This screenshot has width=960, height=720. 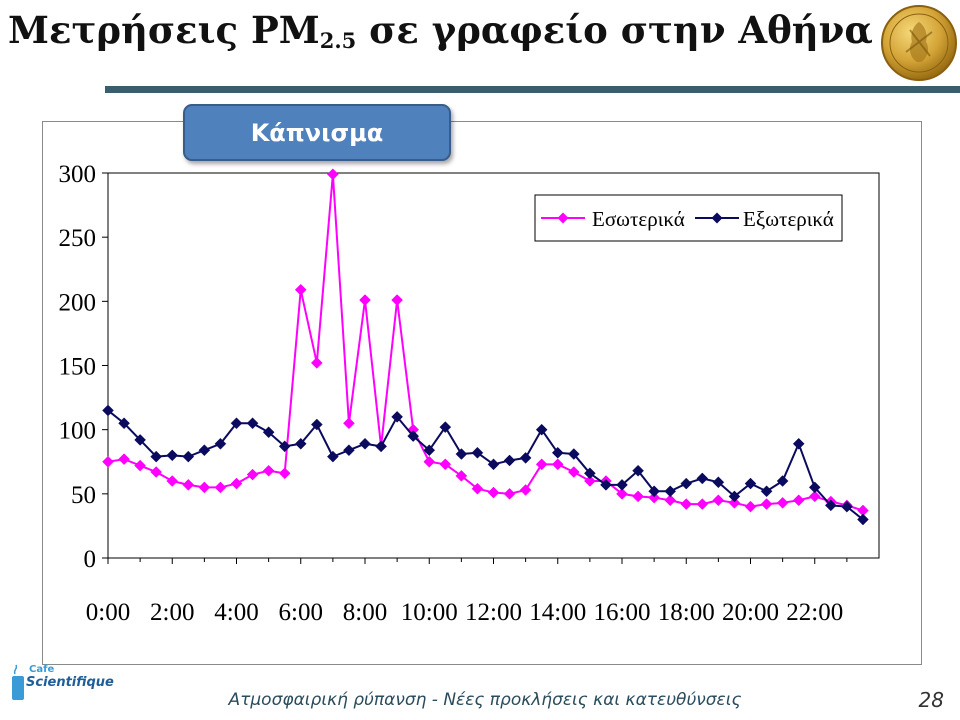 I want to click on x-tick-label: 22:00, so click(x=814, y=612).